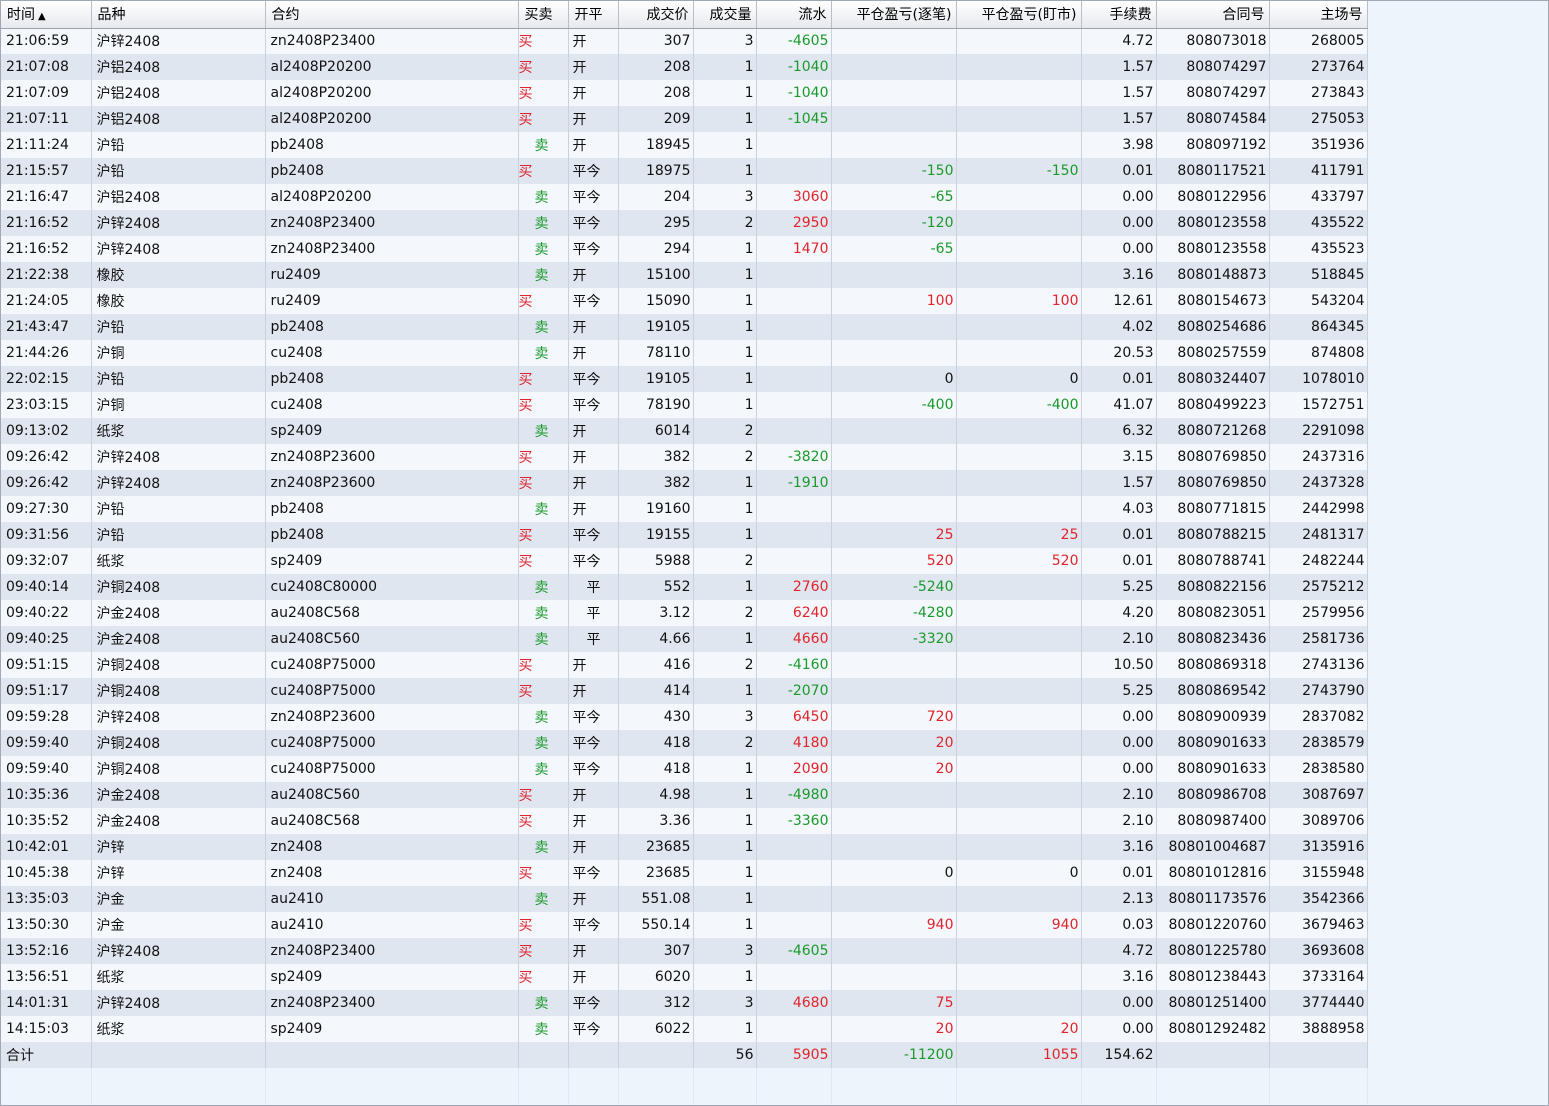 The image size is (1549, 1106). I want to click on cell-contract-no: 8080123558, so click(1213, 249).